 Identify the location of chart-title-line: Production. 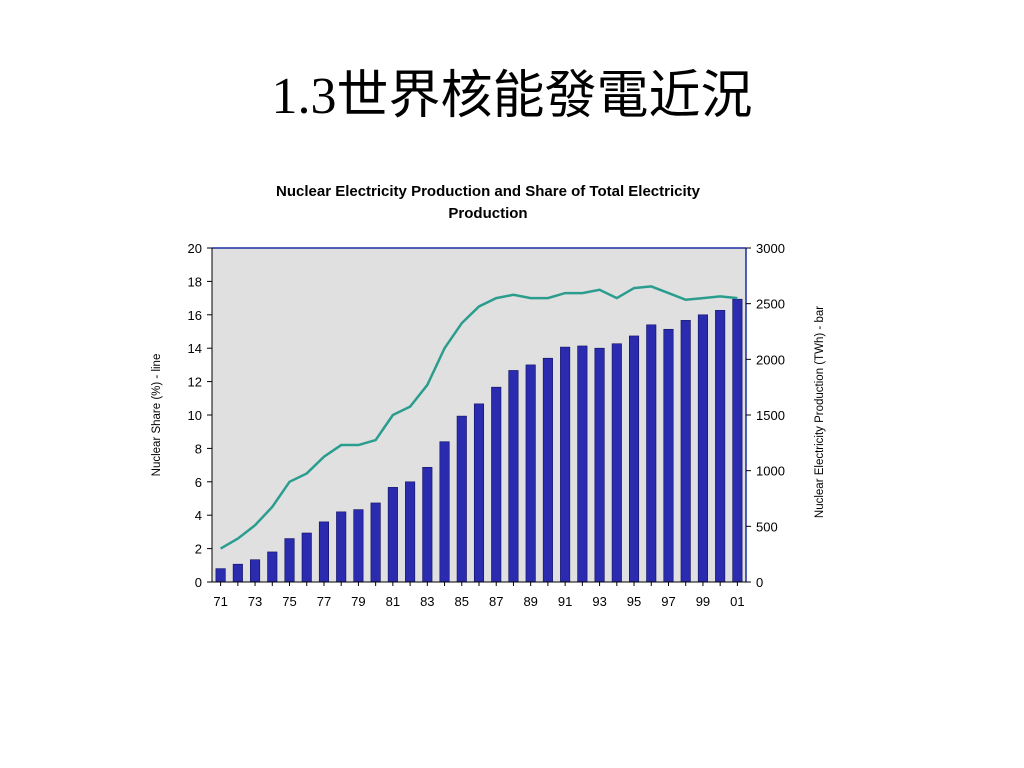
(487, 213).